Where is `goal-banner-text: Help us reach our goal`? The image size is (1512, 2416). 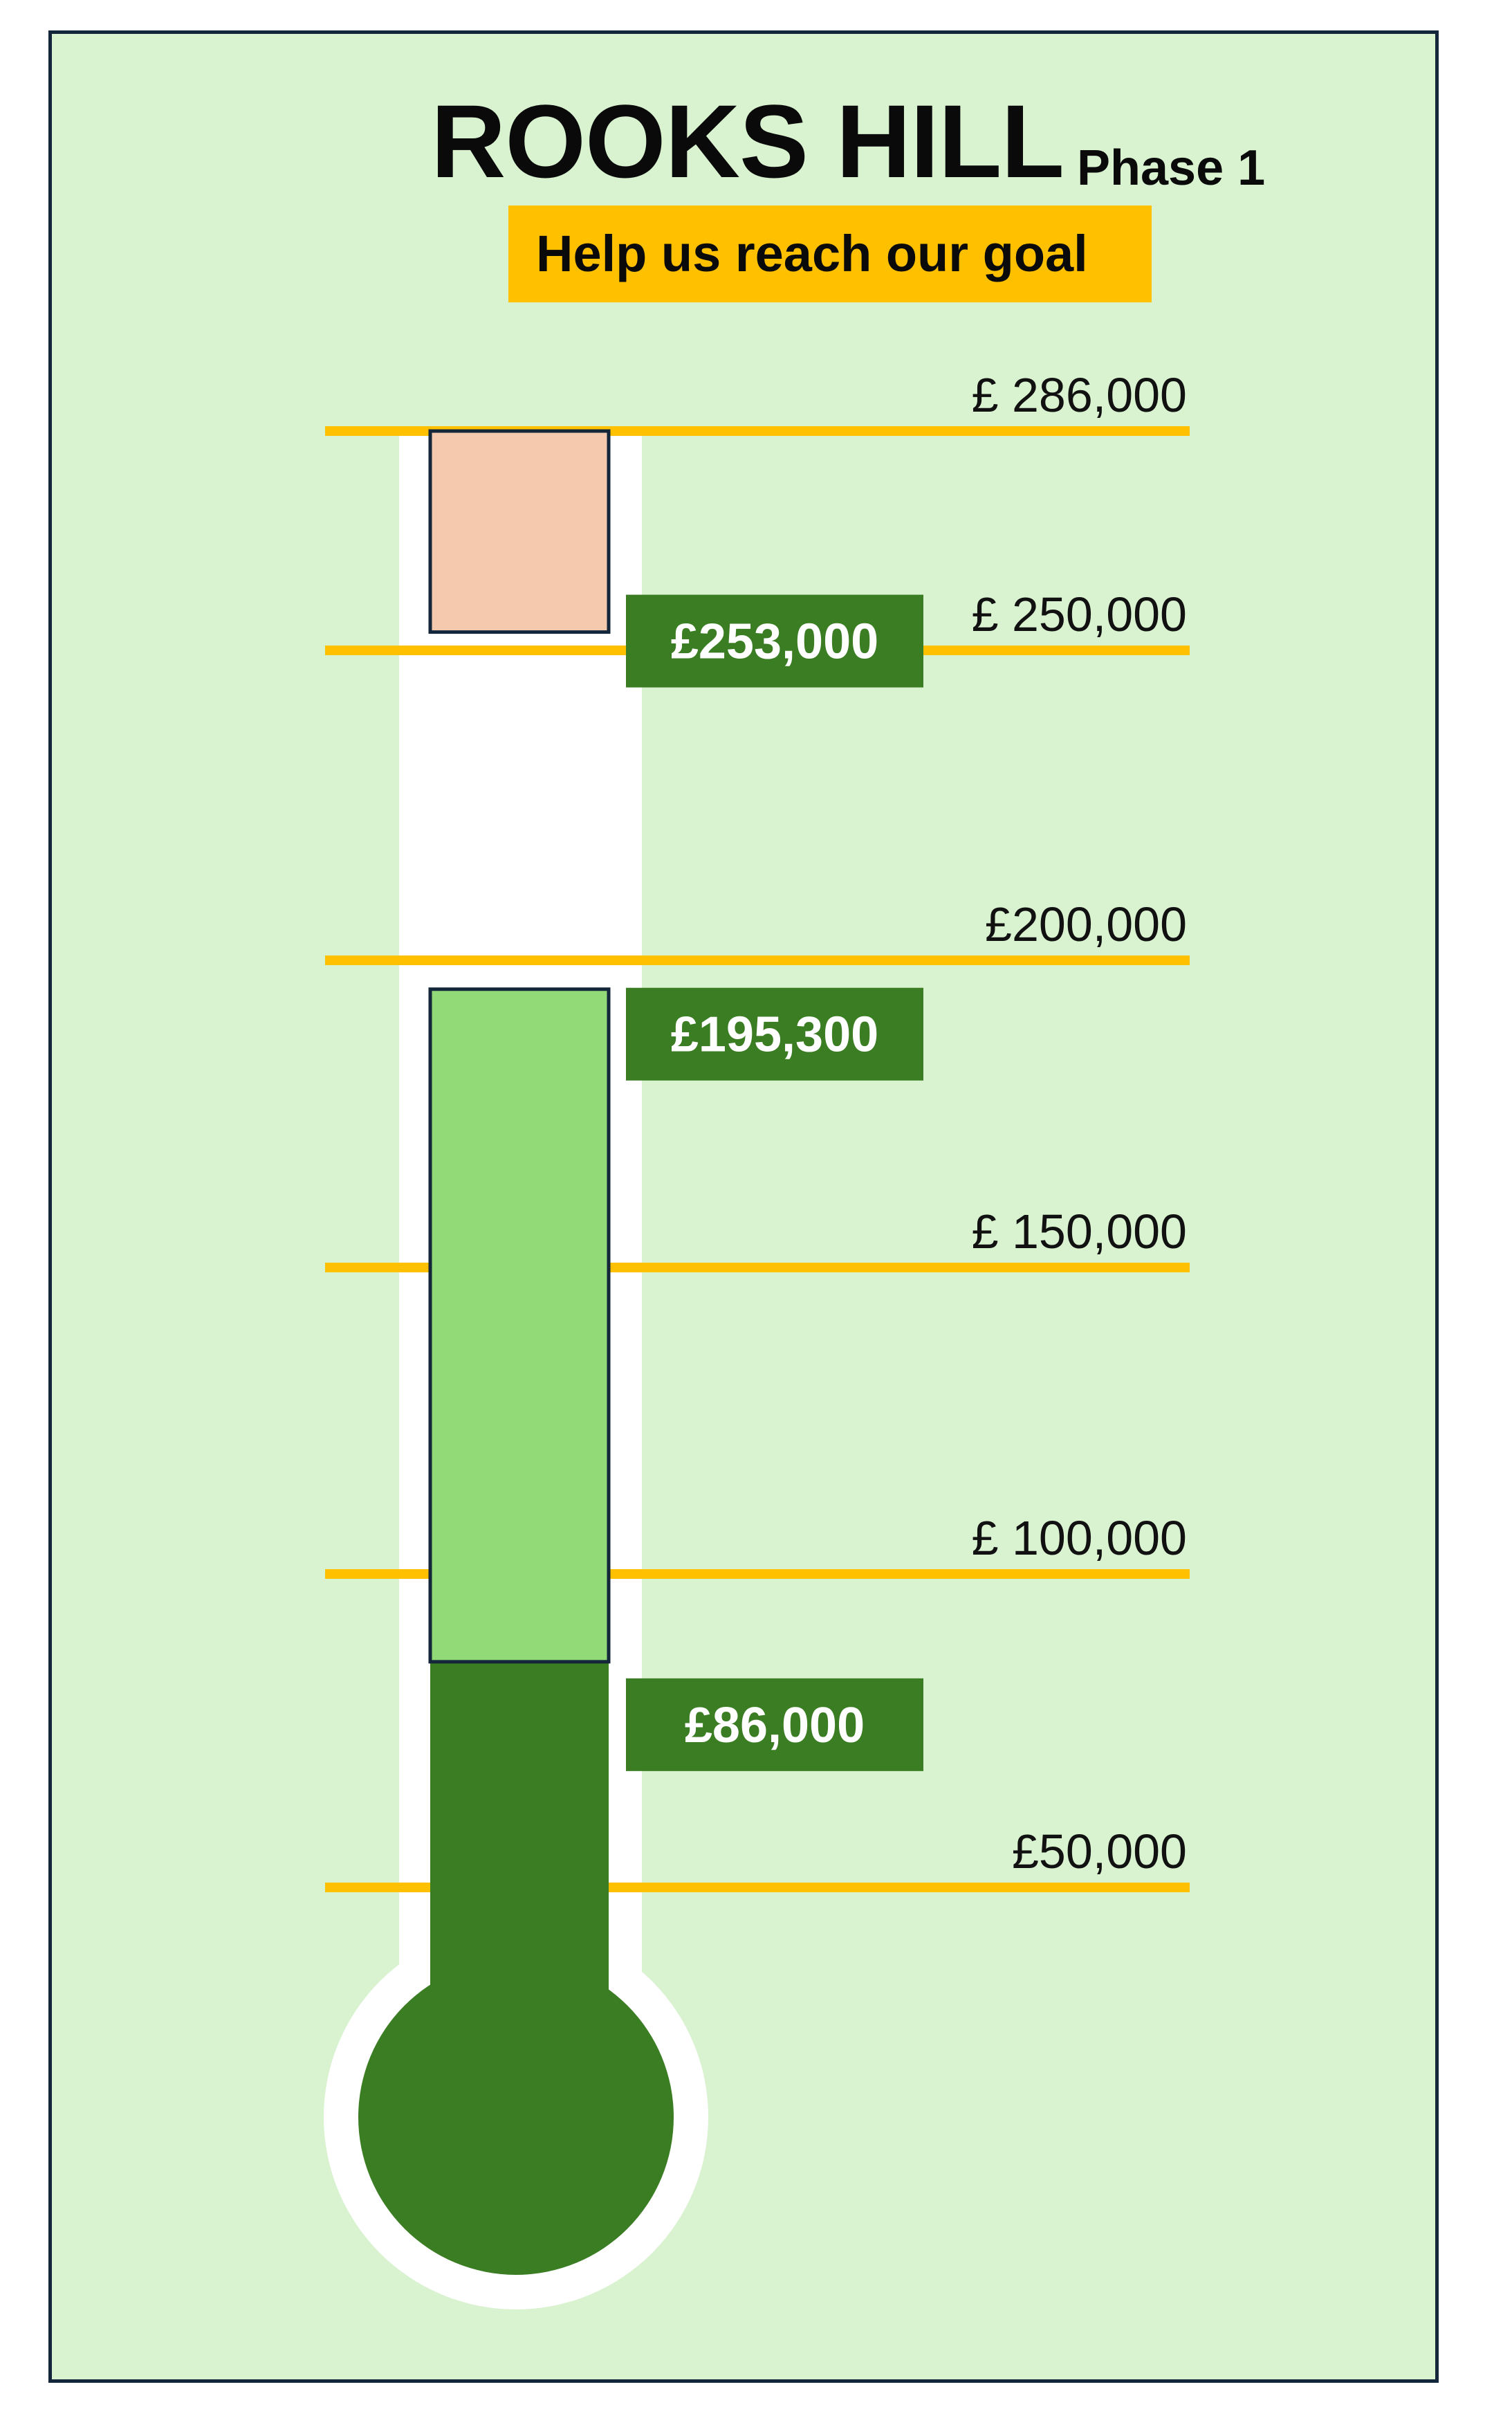
goal-banner-text: Help us reach our goal is located at coordinates (812, 253).